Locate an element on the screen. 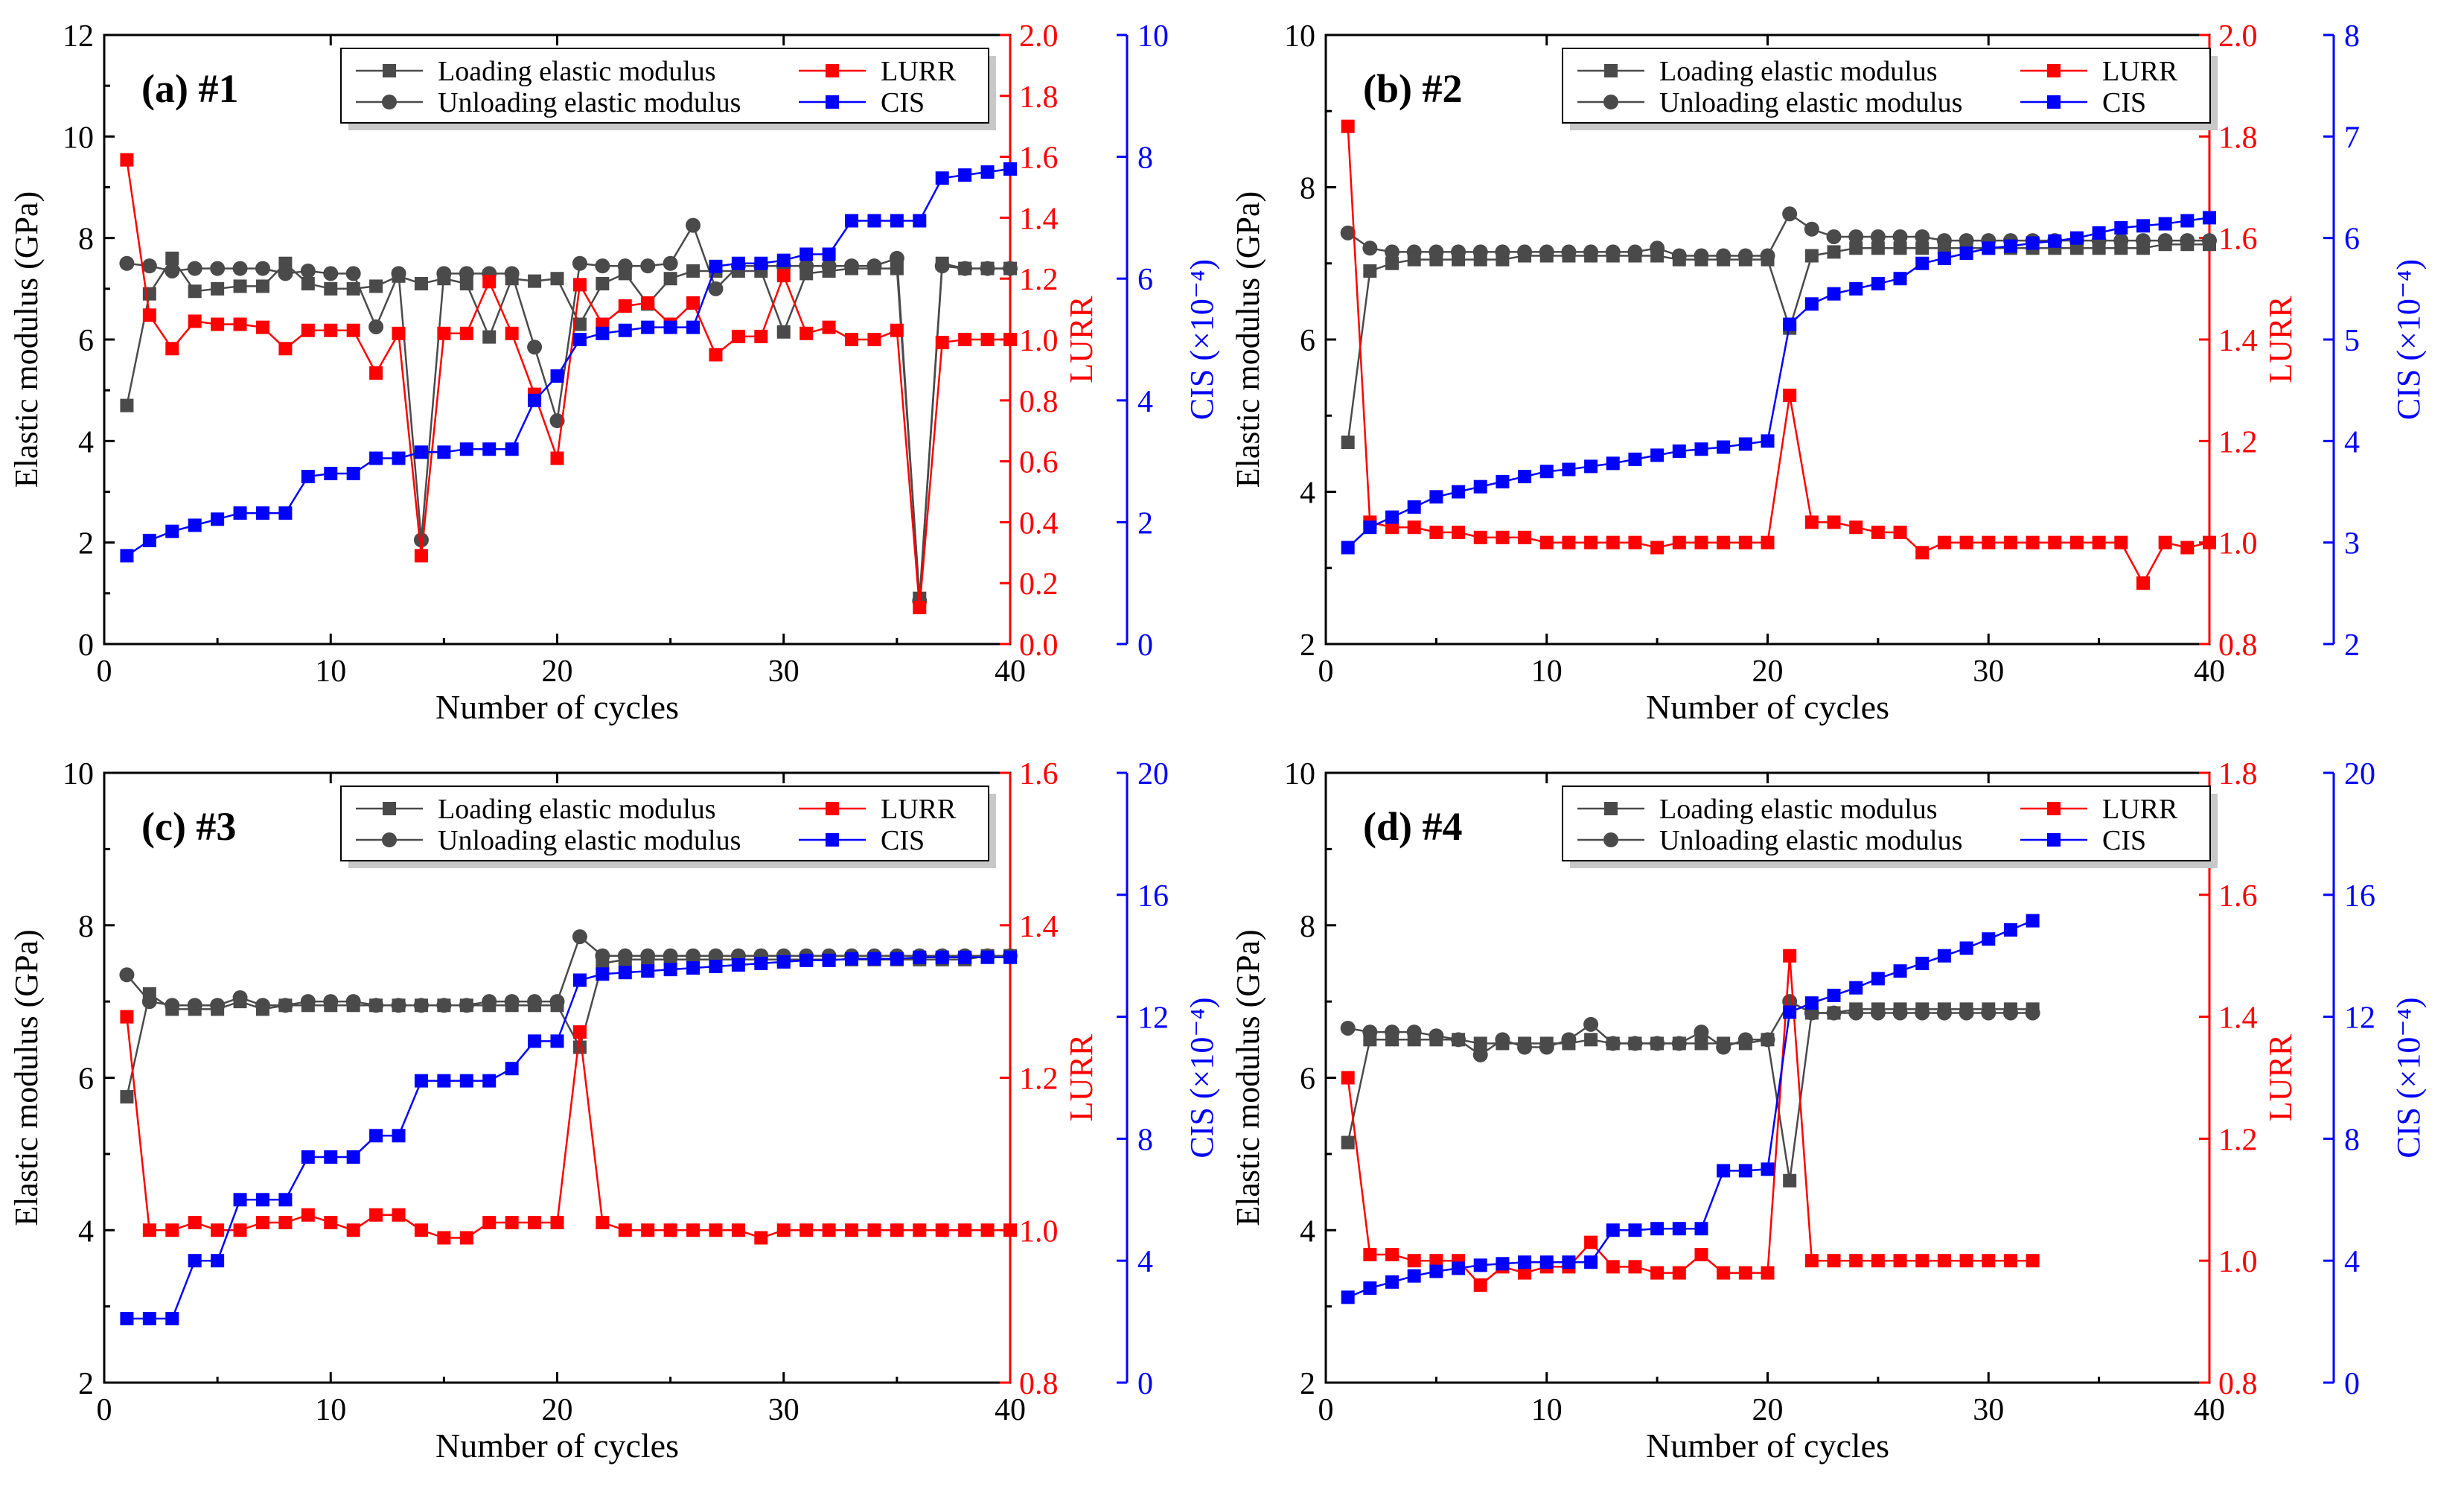 Image resolution: width=2464 pixels, height=1504 pixels. legend-box is located at coordinates (1886, 86).